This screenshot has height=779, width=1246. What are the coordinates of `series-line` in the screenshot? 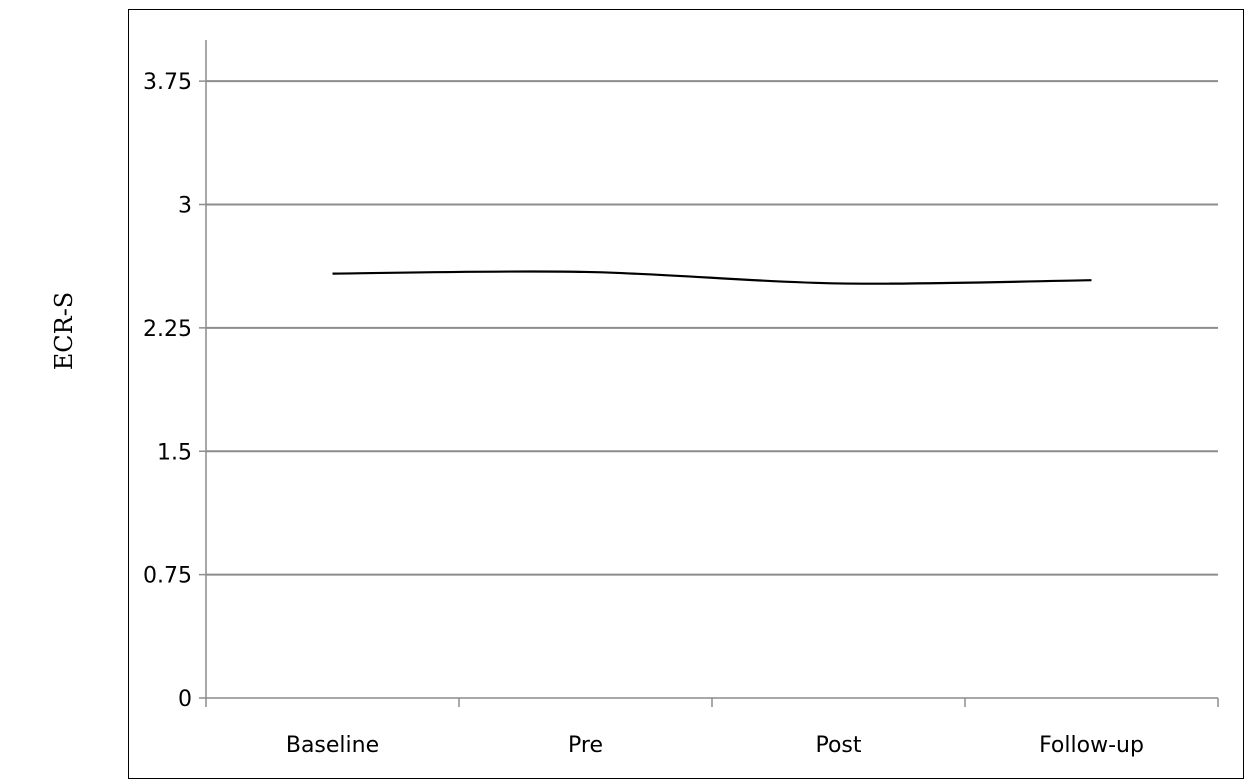 It's located at (712, 277).